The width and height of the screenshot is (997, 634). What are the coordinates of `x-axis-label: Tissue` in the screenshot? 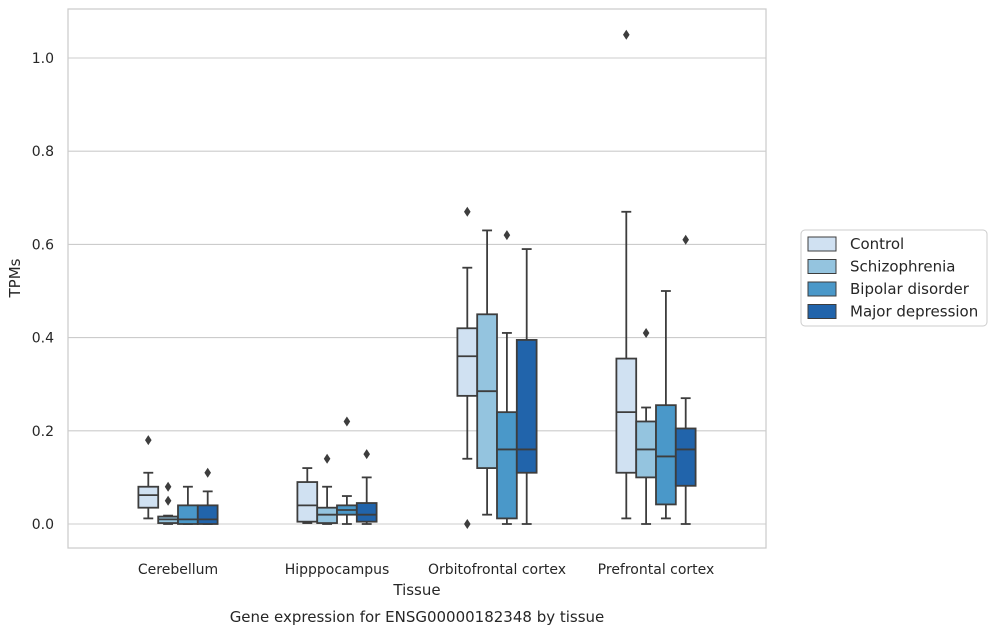 It's located at (416, 590).